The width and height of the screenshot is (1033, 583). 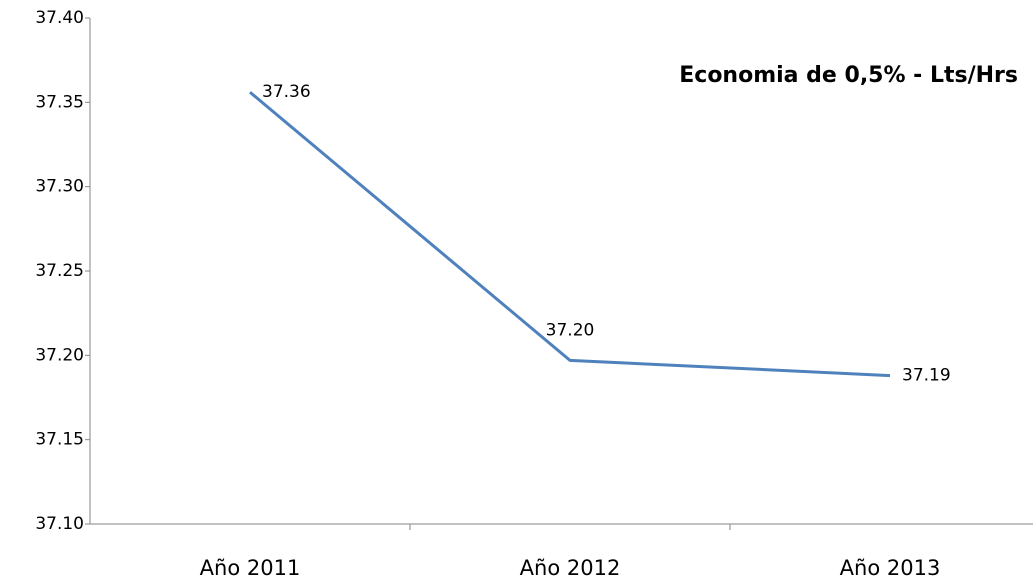 What do you see at coordinates (59, 18) in the screenshot?
I see `y-tick-label: 37.40` at bounding box center [59, 18].